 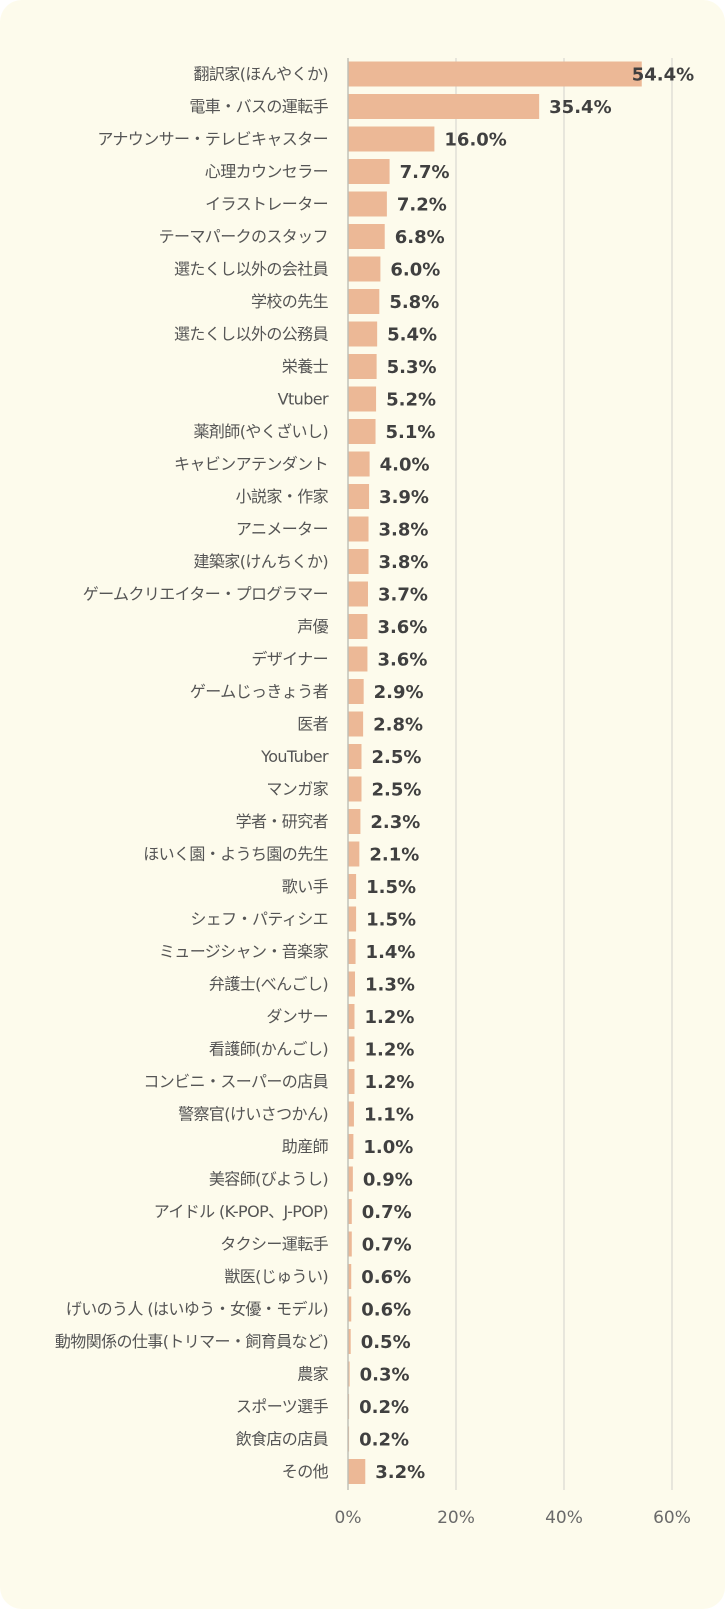 What do you see at coordinates (394, 855) in the screenshot?
I see `value-label-24: 2.1%` at bounding box center [394, 855].